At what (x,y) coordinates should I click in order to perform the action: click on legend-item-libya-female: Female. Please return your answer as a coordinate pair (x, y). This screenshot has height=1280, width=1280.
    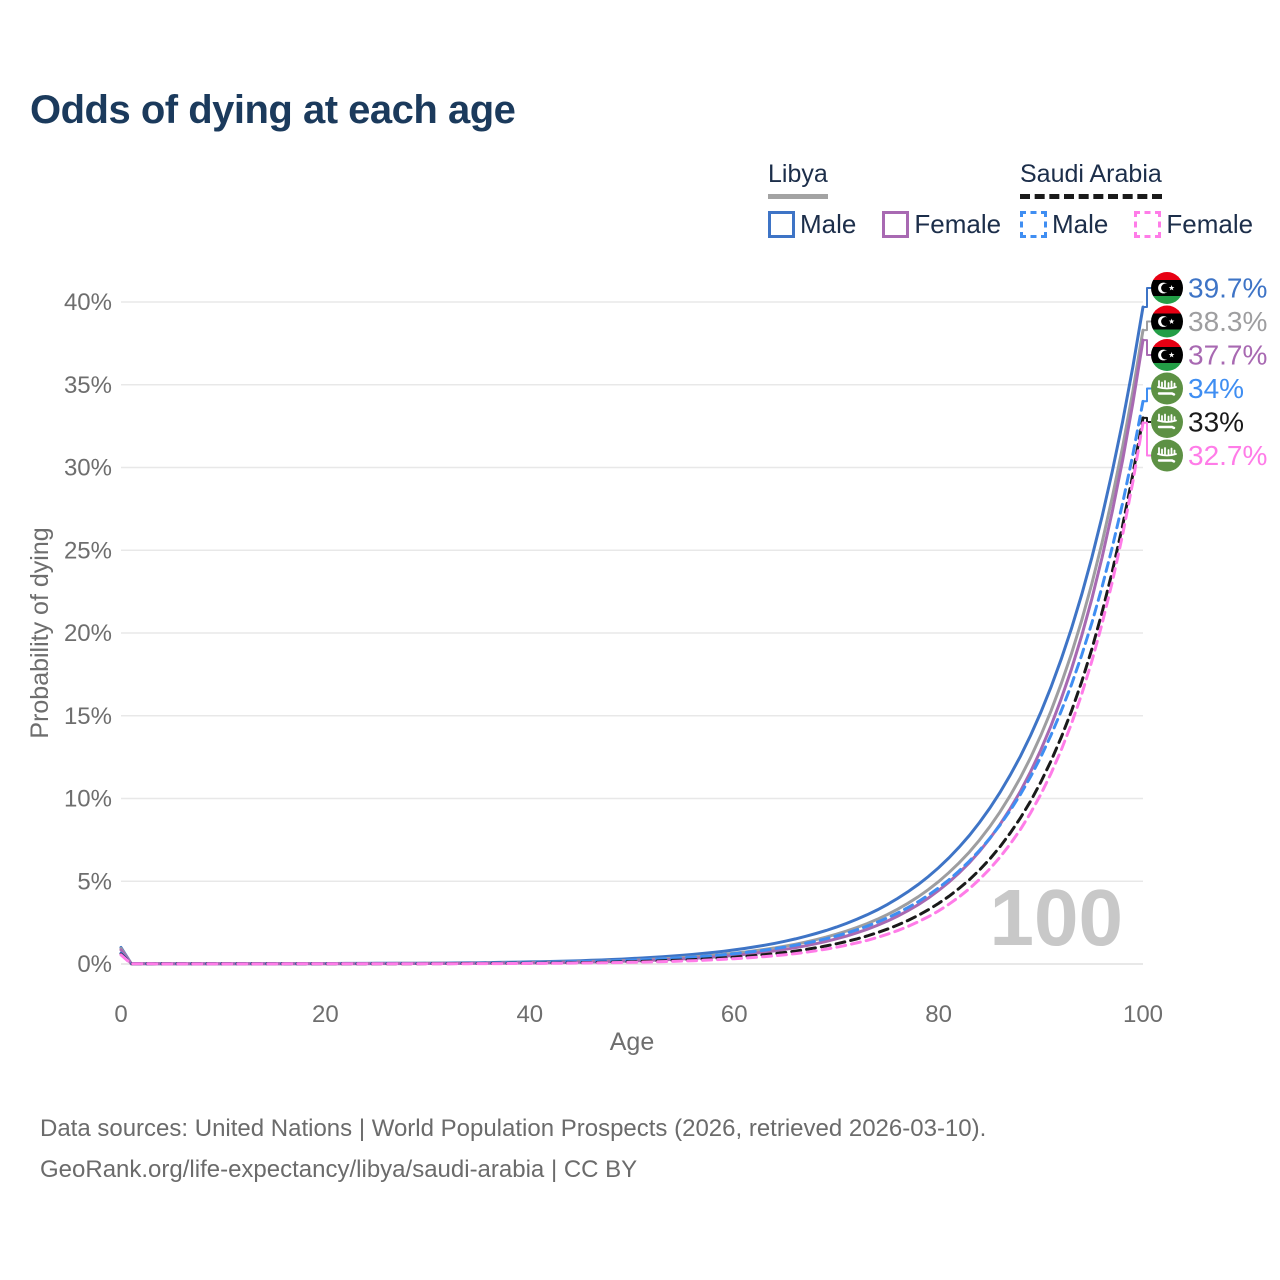
    Looking at the image, I should click on (941, 224).